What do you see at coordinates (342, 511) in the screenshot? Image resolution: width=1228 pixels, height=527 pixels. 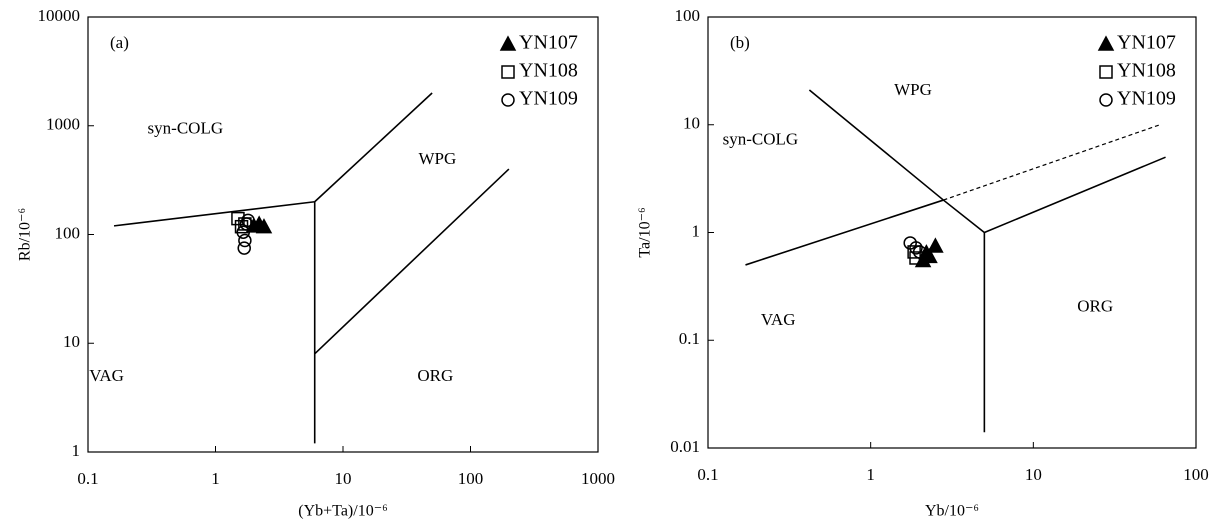 I see `x-axis-label: (Yb+Ta)/10⁻⁶` at bounding box center [342, 511].